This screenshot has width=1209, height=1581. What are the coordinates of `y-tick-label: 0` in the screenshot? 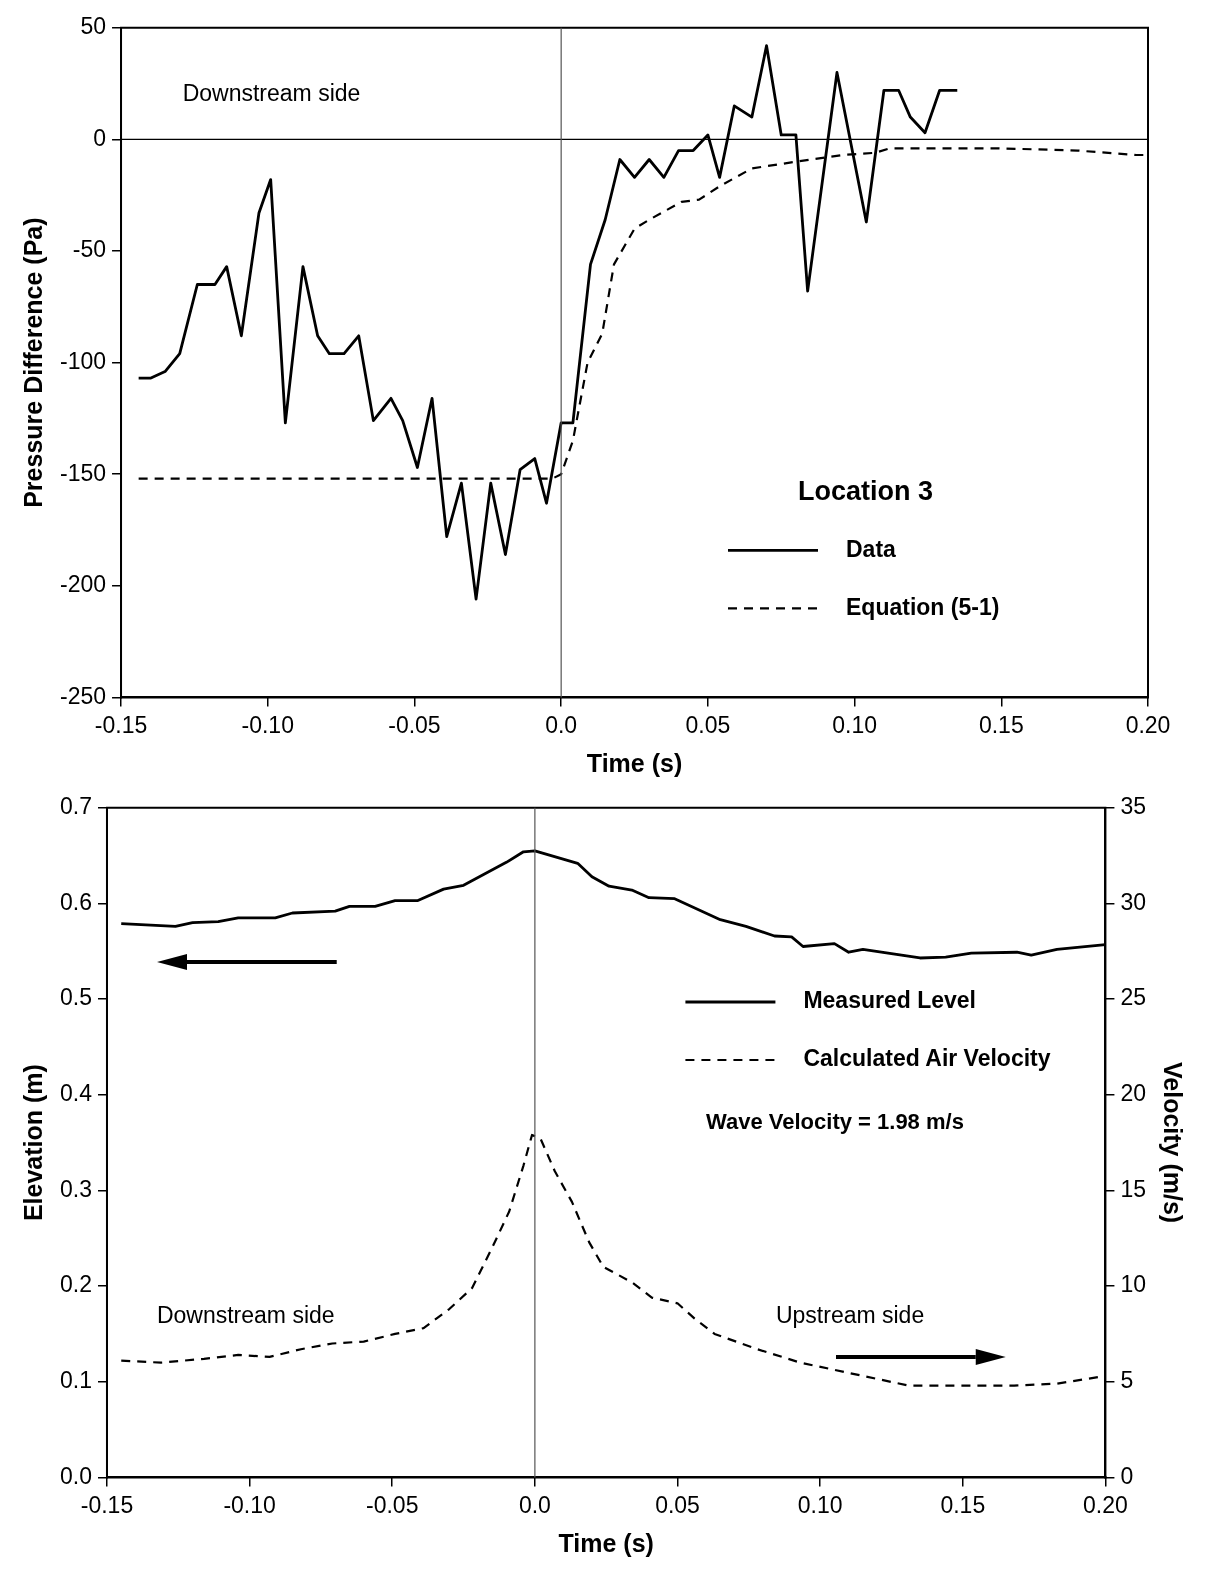 It's located at (100, 137).